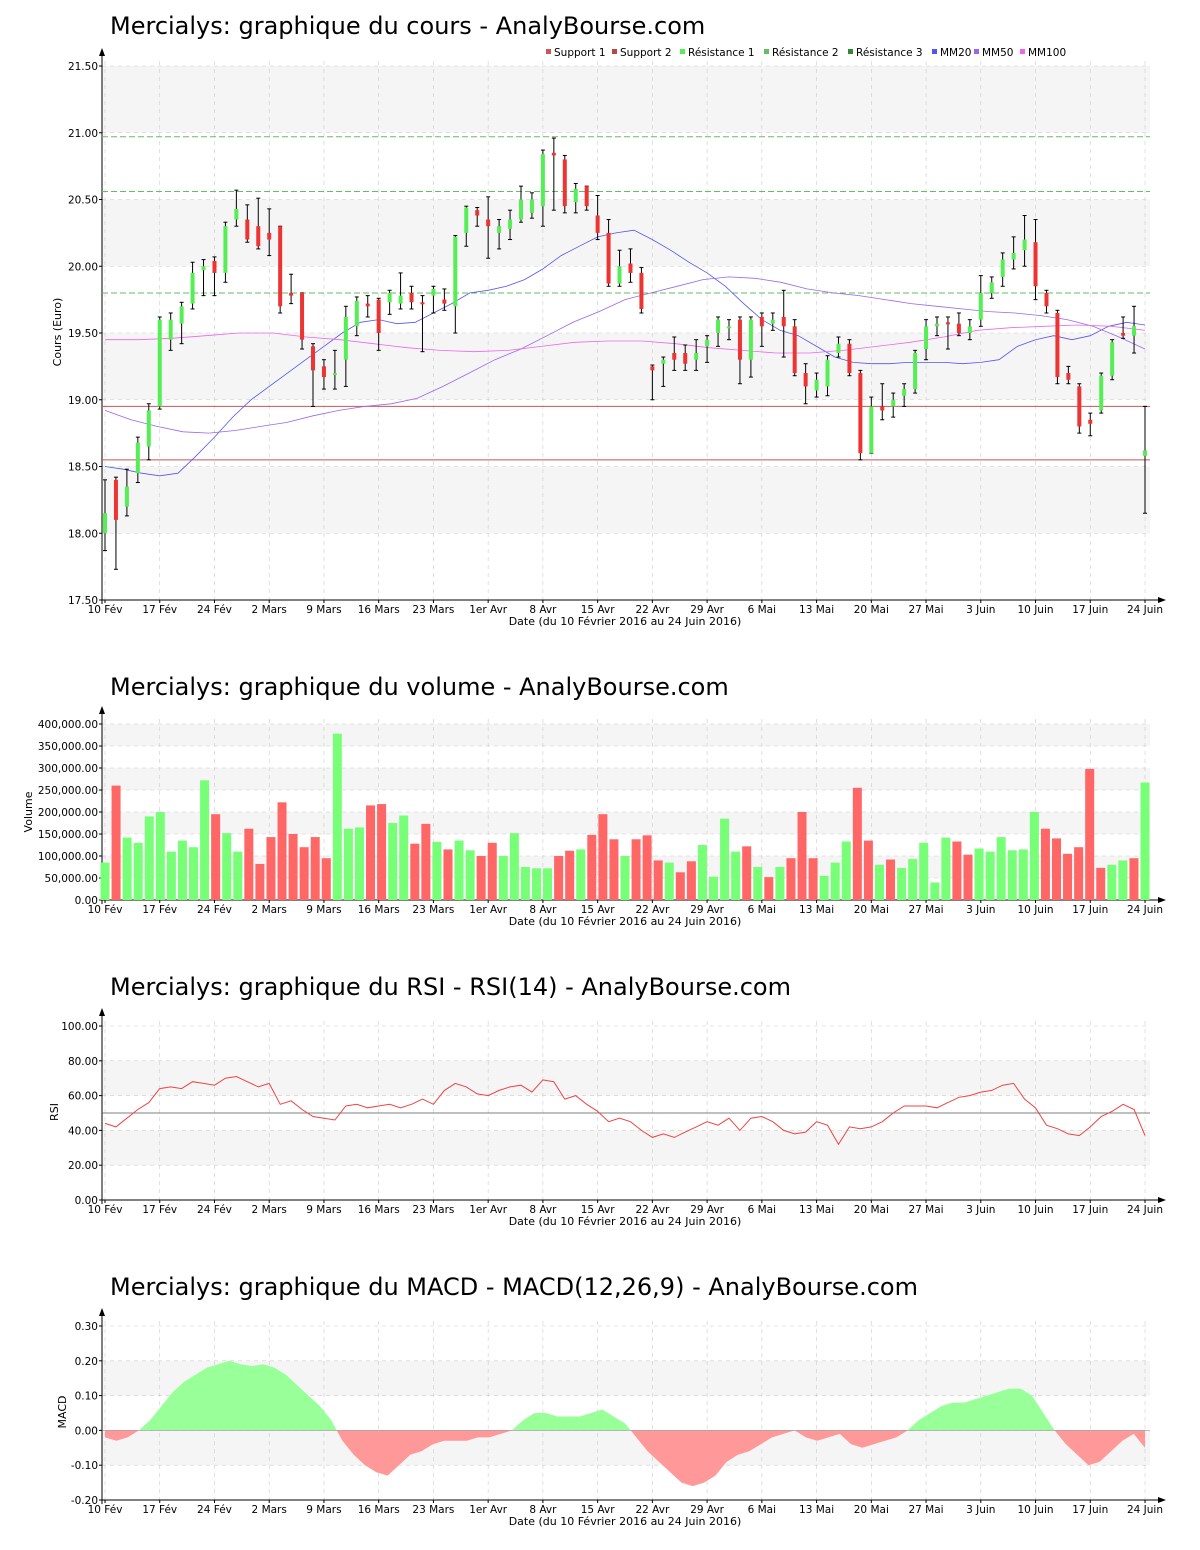 Image resolution: width=1200 pixels, height=1550 pixels. I want to click on price-x-tick-label: 9 Mars, so click(323, 610).